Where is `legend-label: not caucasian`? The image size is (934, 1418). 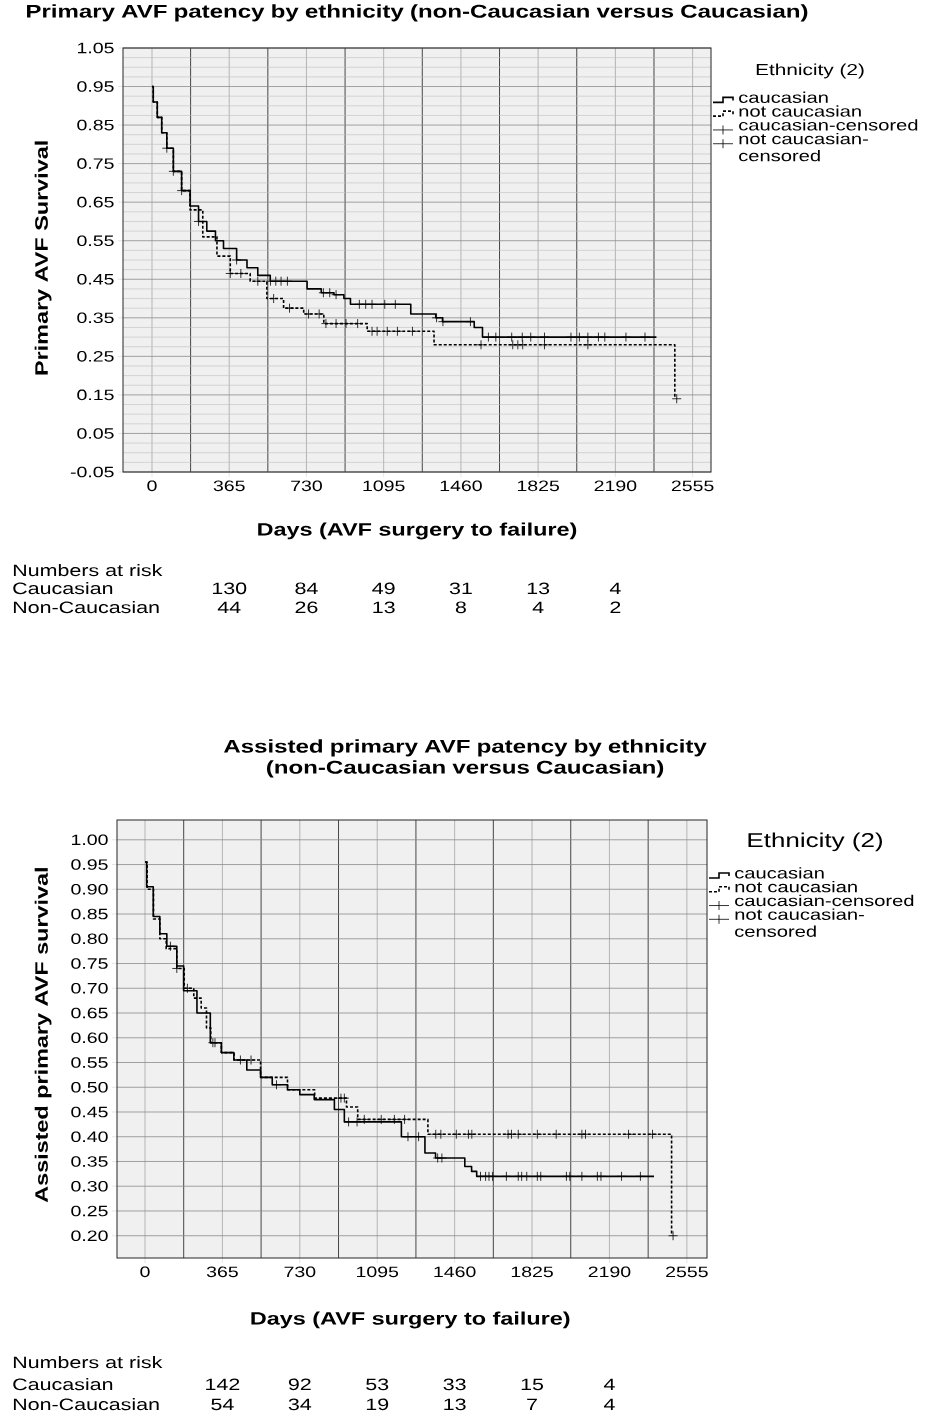 legend-label: not caucasian is located at coordinates (796, 886).